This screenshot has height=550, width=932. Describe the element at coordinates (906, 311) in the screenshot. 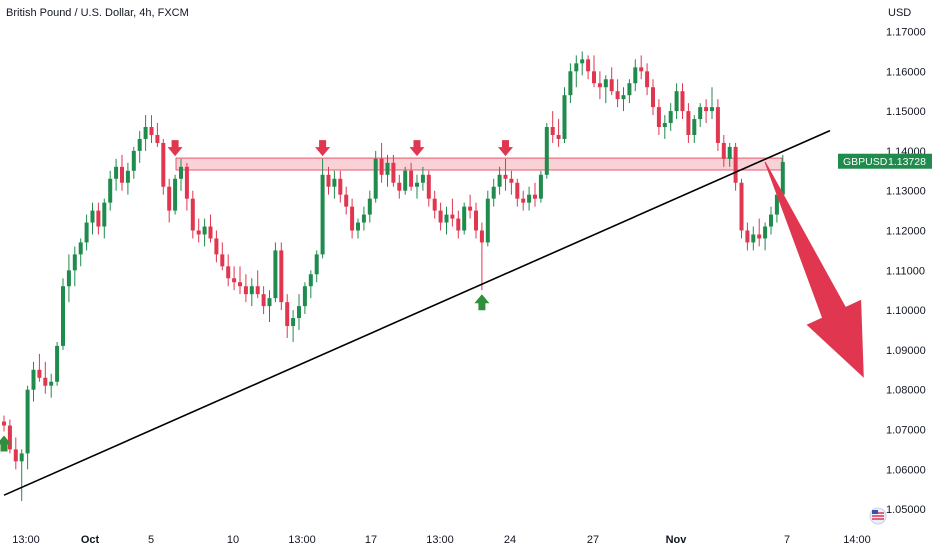

I see `price-tick-label: 1.10000` at that location.